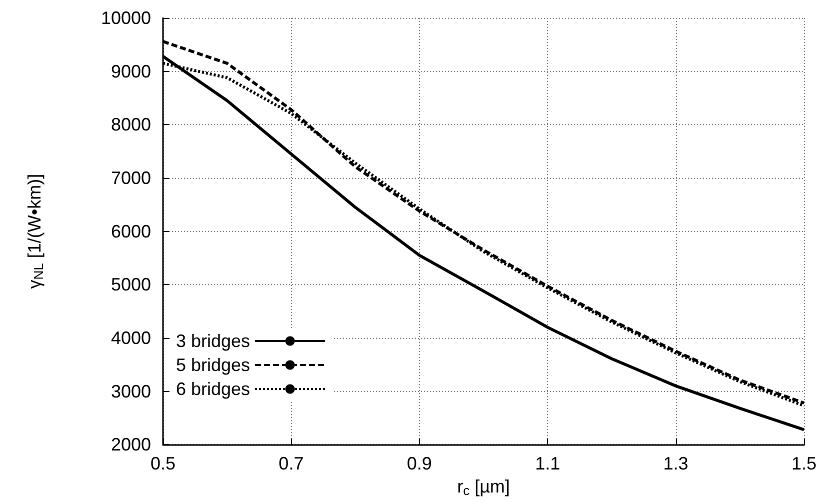 This screenshot has width=824, height=502. What do you see at coordinates (213, 365) in the screenshot?
I see `legend-label: 5 bridges` at bounding box center [213, 365].